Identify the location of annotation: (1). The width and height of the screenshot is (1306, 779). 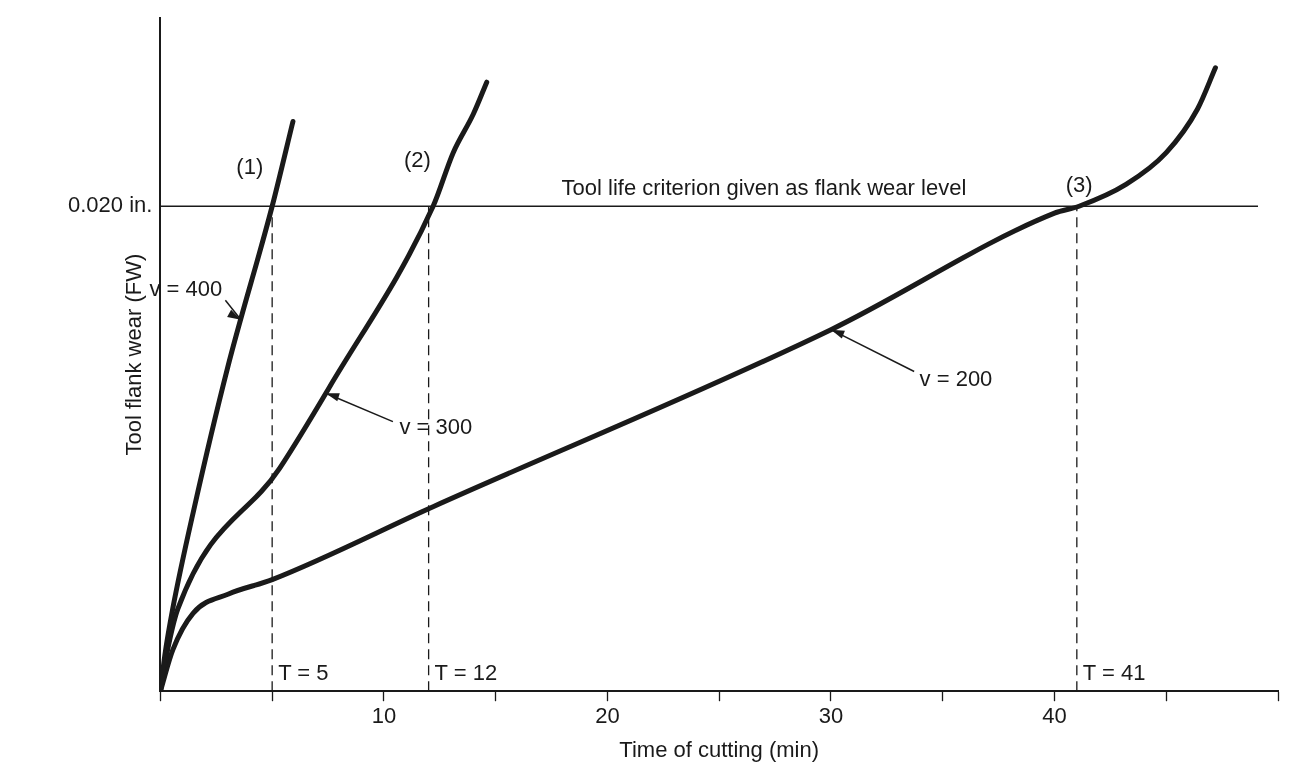
(250, 166).